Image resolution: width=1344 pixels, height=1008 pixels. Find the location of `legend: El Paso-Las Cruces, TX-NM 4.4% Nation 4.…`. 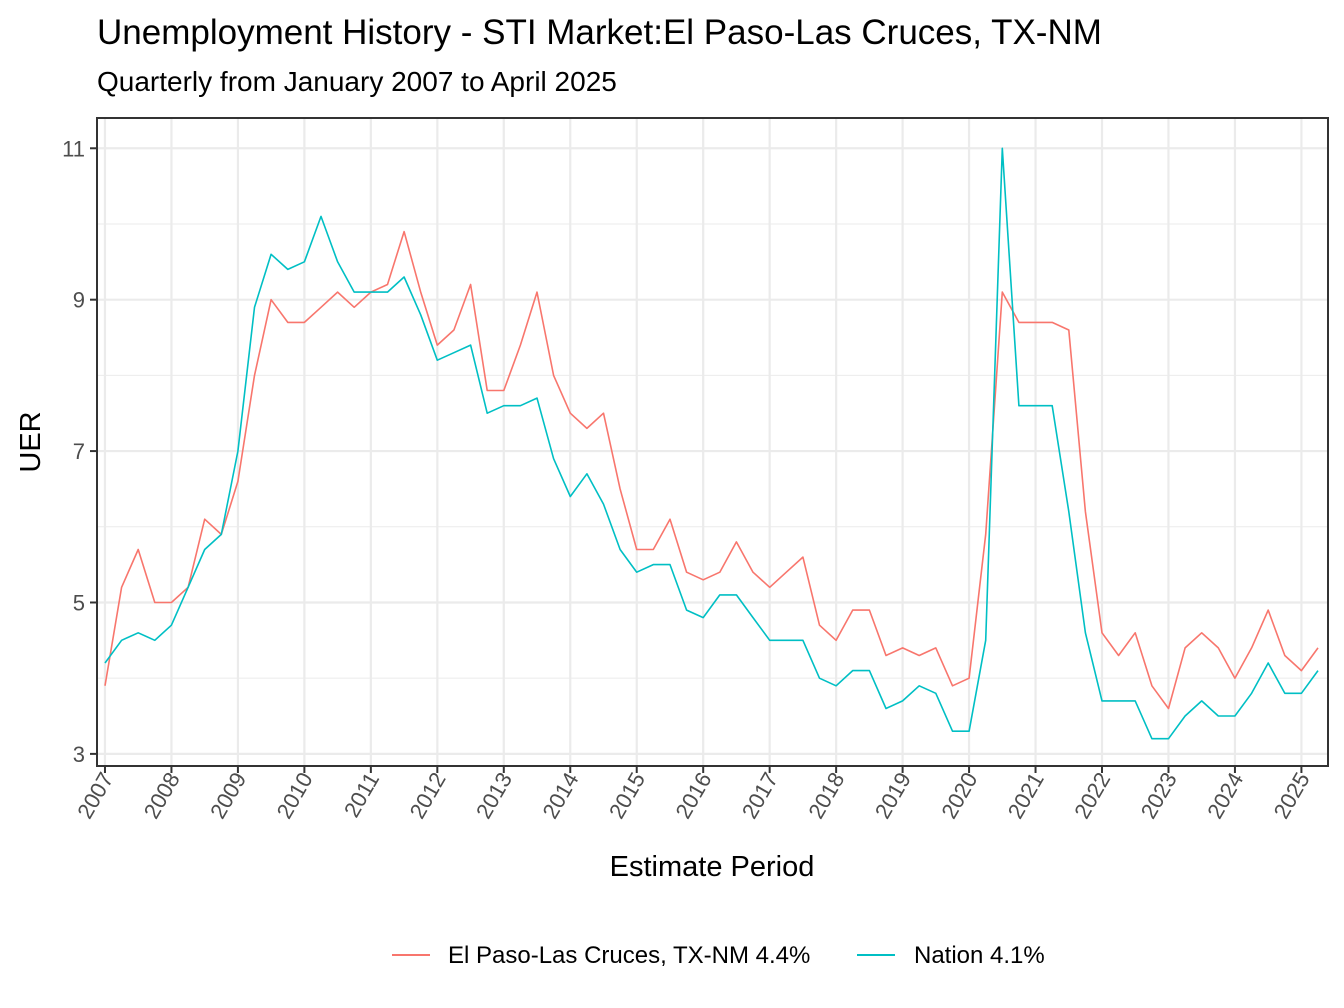

legend: El Paso-Las Cruces, TX-NM 4.4% Nation 4.… is located at coordinates (718, 955).